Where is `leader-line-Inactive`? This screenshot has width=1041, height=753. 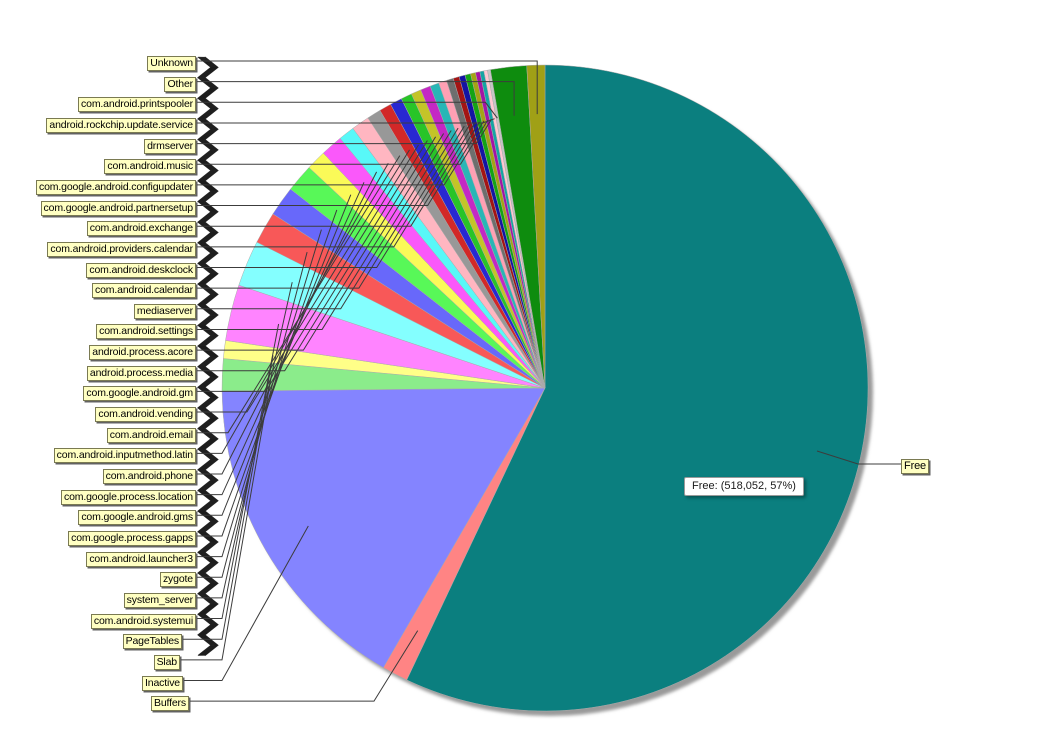 leader-line-Inactive is located at coordinates (246, 603).